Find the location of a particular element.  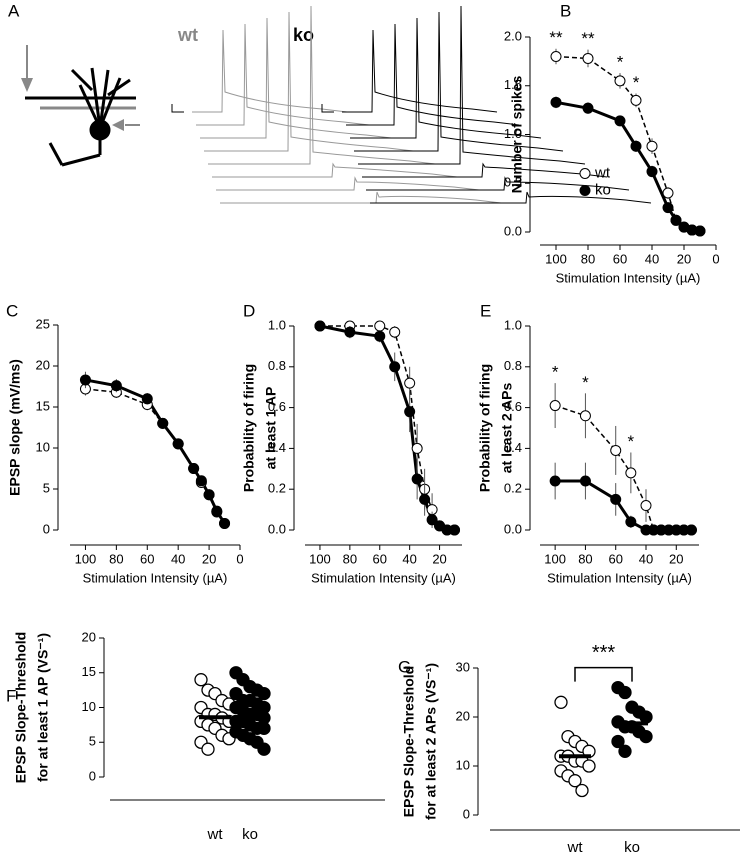

y-axis-label: at least 2 APs is located at coordinates (507, 428).